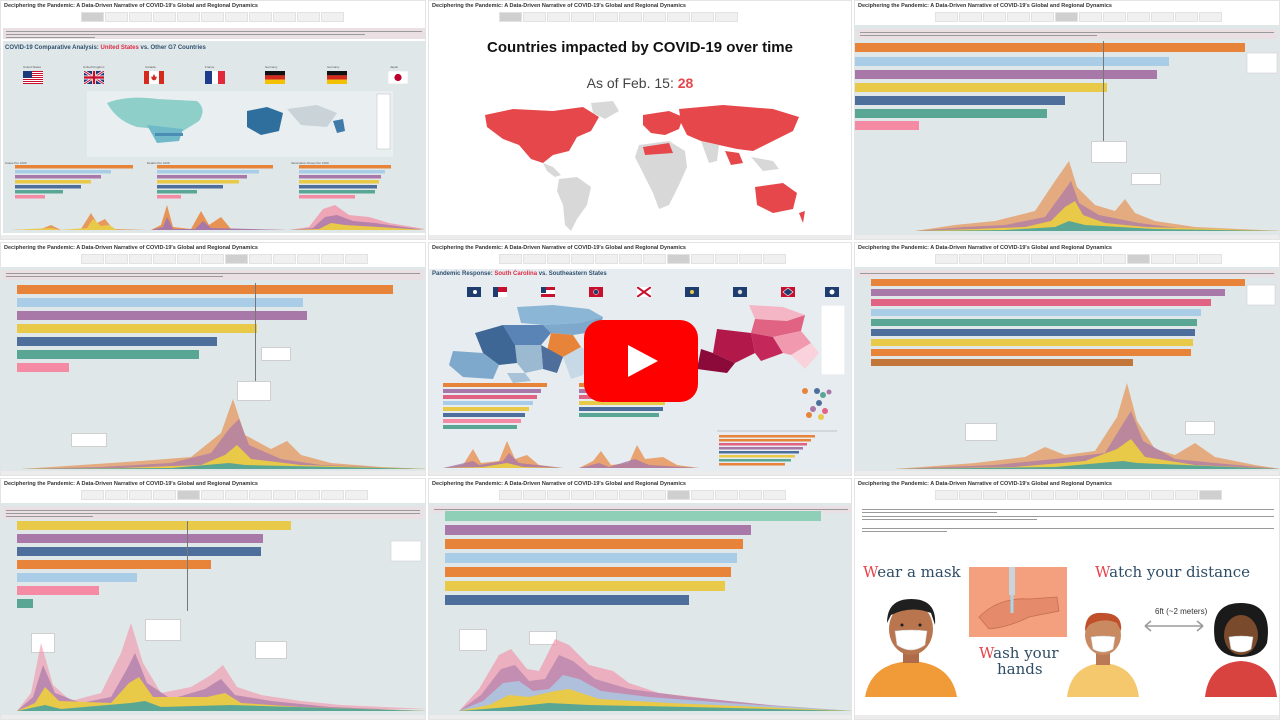  Describe the element at coordinates (32, 67) in the screenshot. I see `flag-label-us: United States` at that location.